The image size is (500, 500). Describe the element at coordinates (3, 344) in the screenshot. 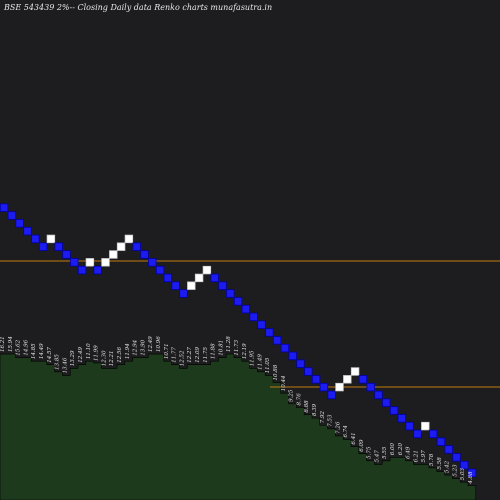

I see `price-label: 16.21` at that location.